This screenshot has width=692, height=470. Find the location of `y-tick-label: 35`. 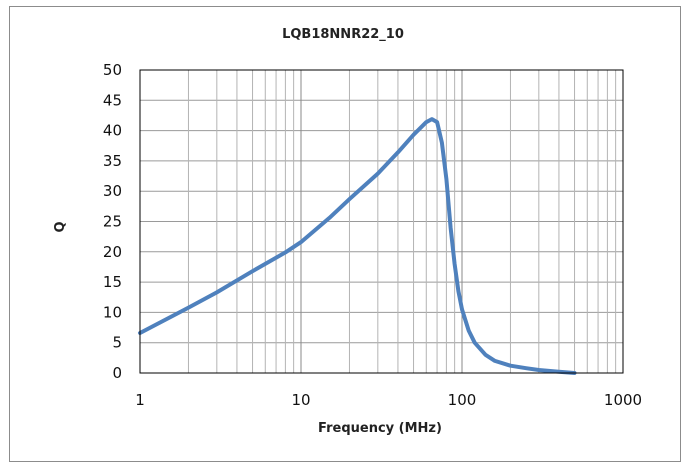

y-tick-label: 35 is located at coordinates (112, 161).